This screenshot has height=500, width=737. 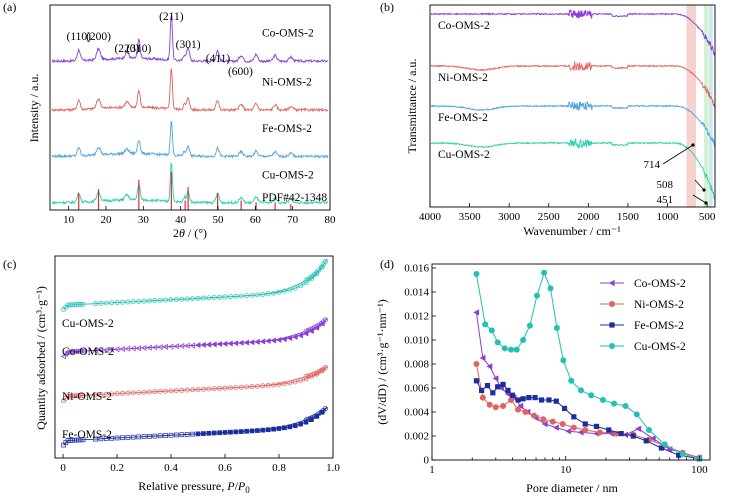 What do you see at coordinates (416, 389) in the screenshot?
I see `panel-d-ytick-label-3: 0.006` at bounding box center [416, 389].